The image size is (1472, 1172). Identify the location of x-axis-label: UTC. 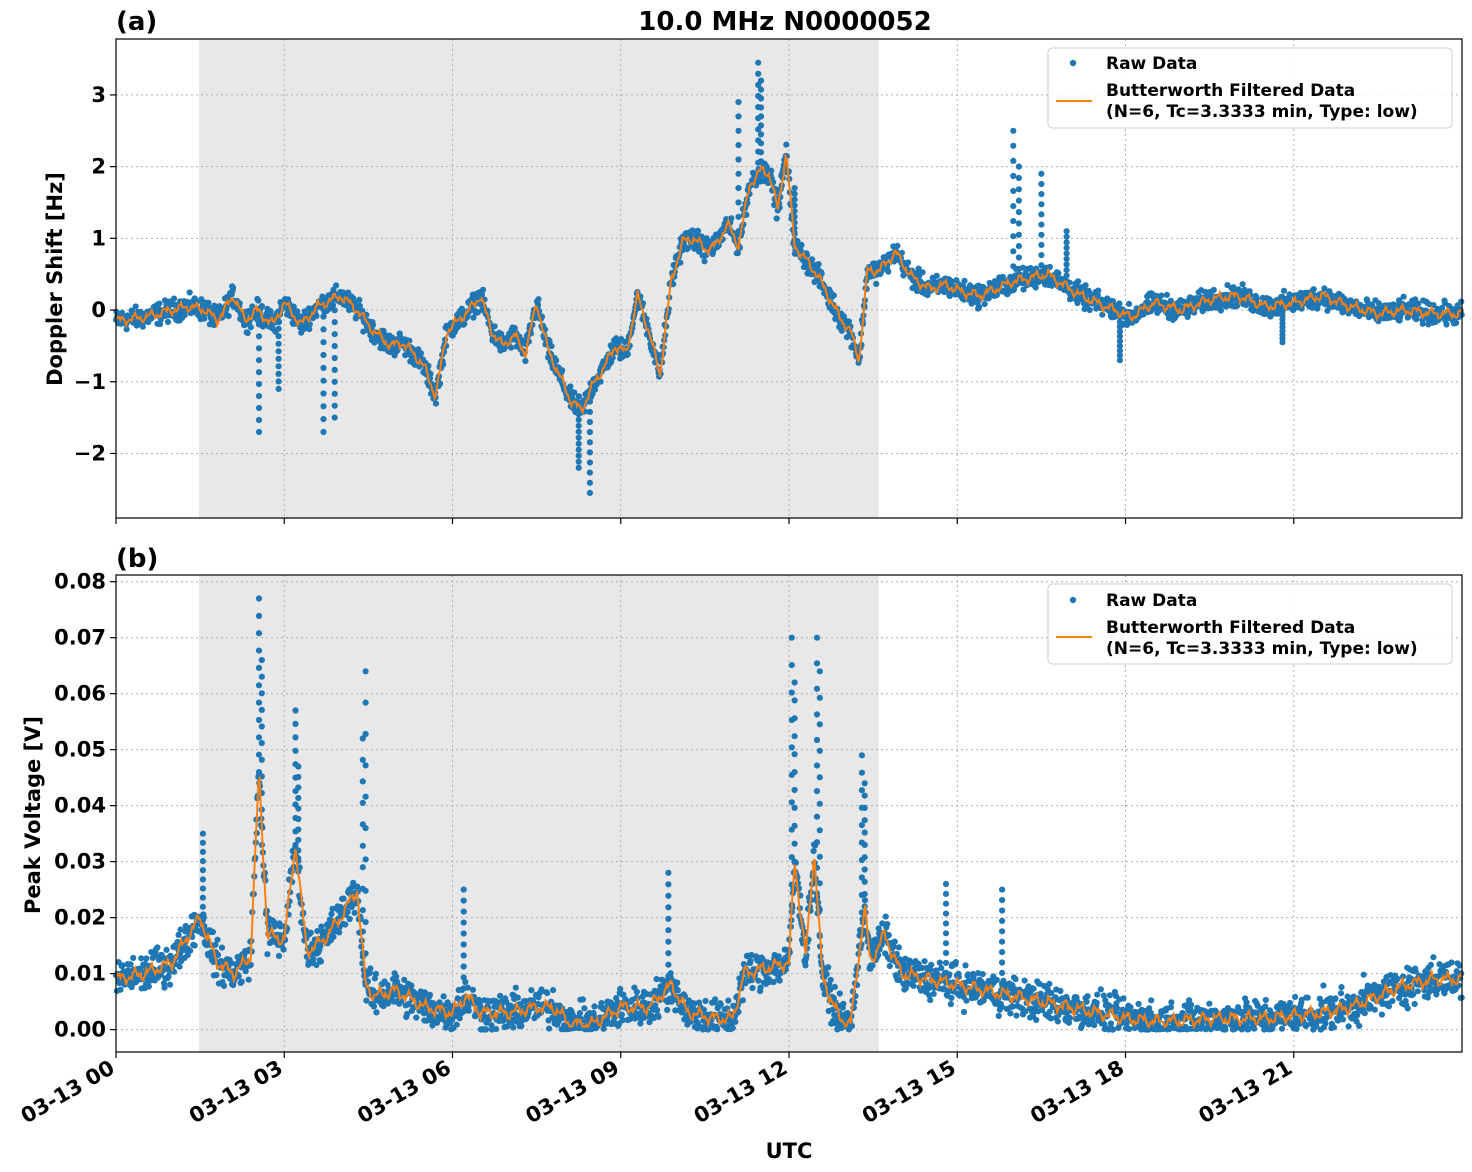
(789, 1151).